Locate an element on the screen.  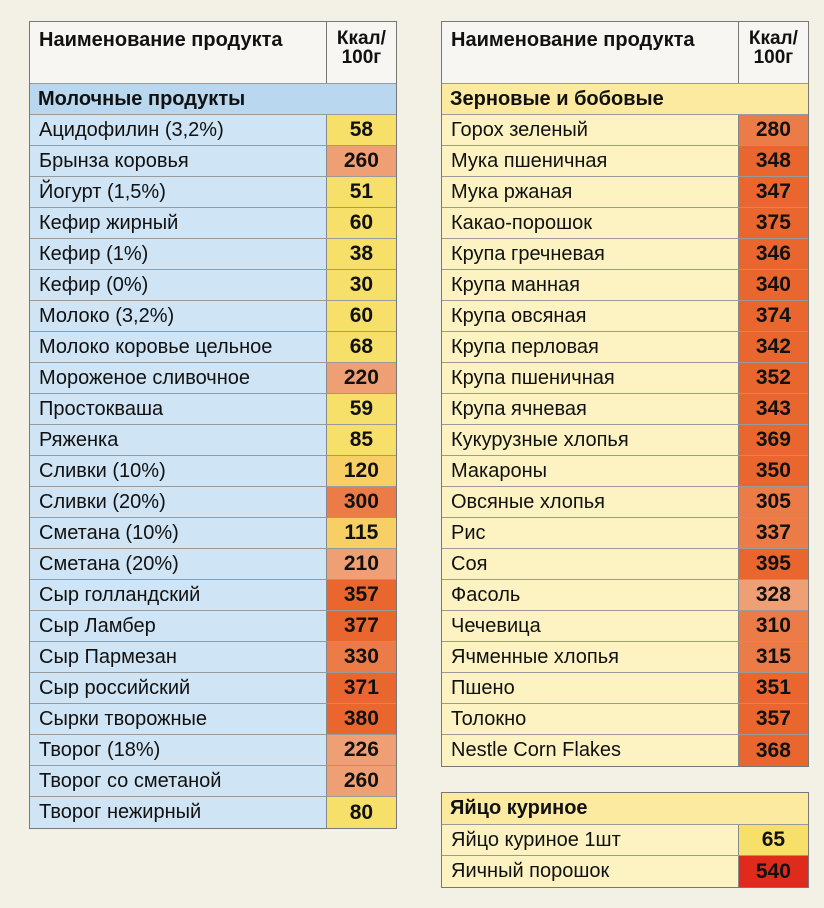
kcal-value: 38 is located at coordinates (360, 254).